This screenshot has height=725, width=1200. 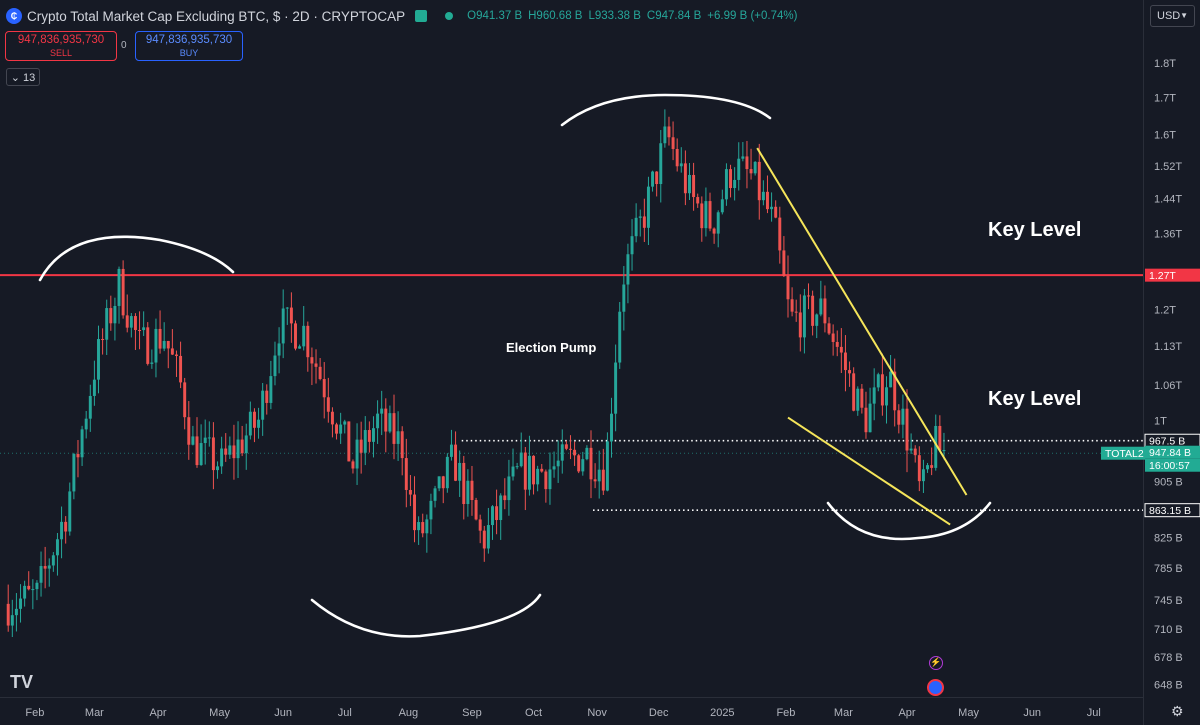 What do you see at coordinates (189, 40) in the screenshot?
I see `buy-price: 947,836,935,730` at bounding box center [189, 40].